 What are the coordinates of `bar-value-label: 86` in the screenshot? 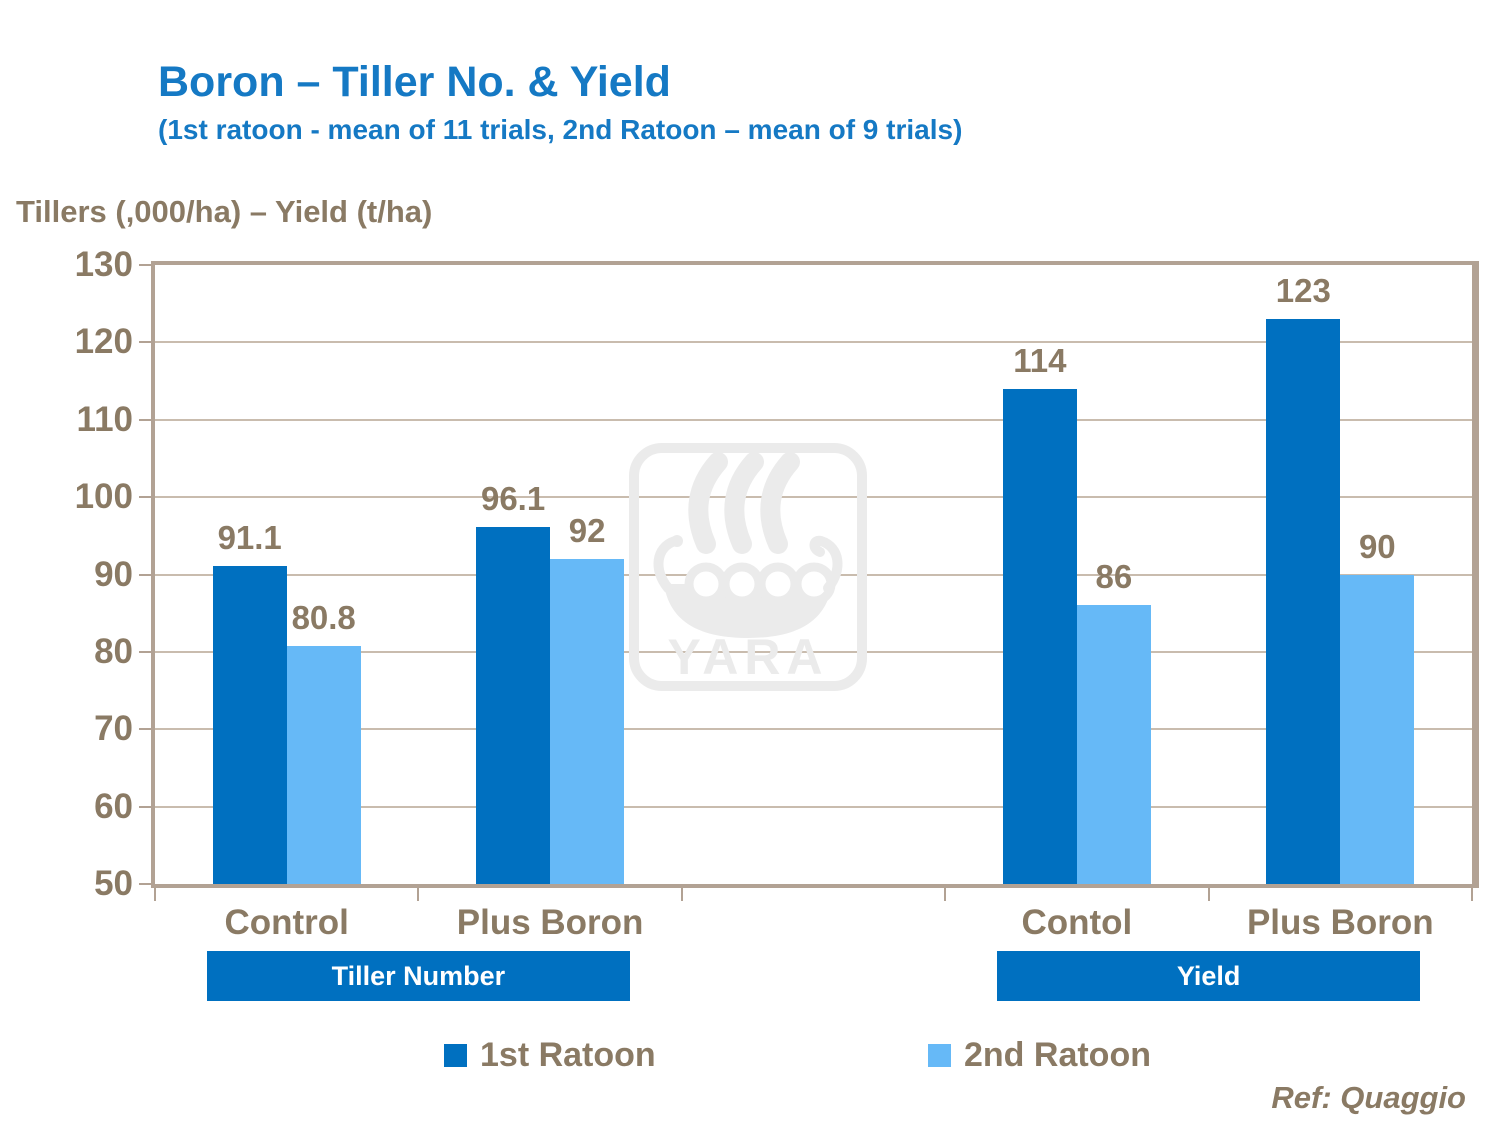 It's located at (1114, 577).